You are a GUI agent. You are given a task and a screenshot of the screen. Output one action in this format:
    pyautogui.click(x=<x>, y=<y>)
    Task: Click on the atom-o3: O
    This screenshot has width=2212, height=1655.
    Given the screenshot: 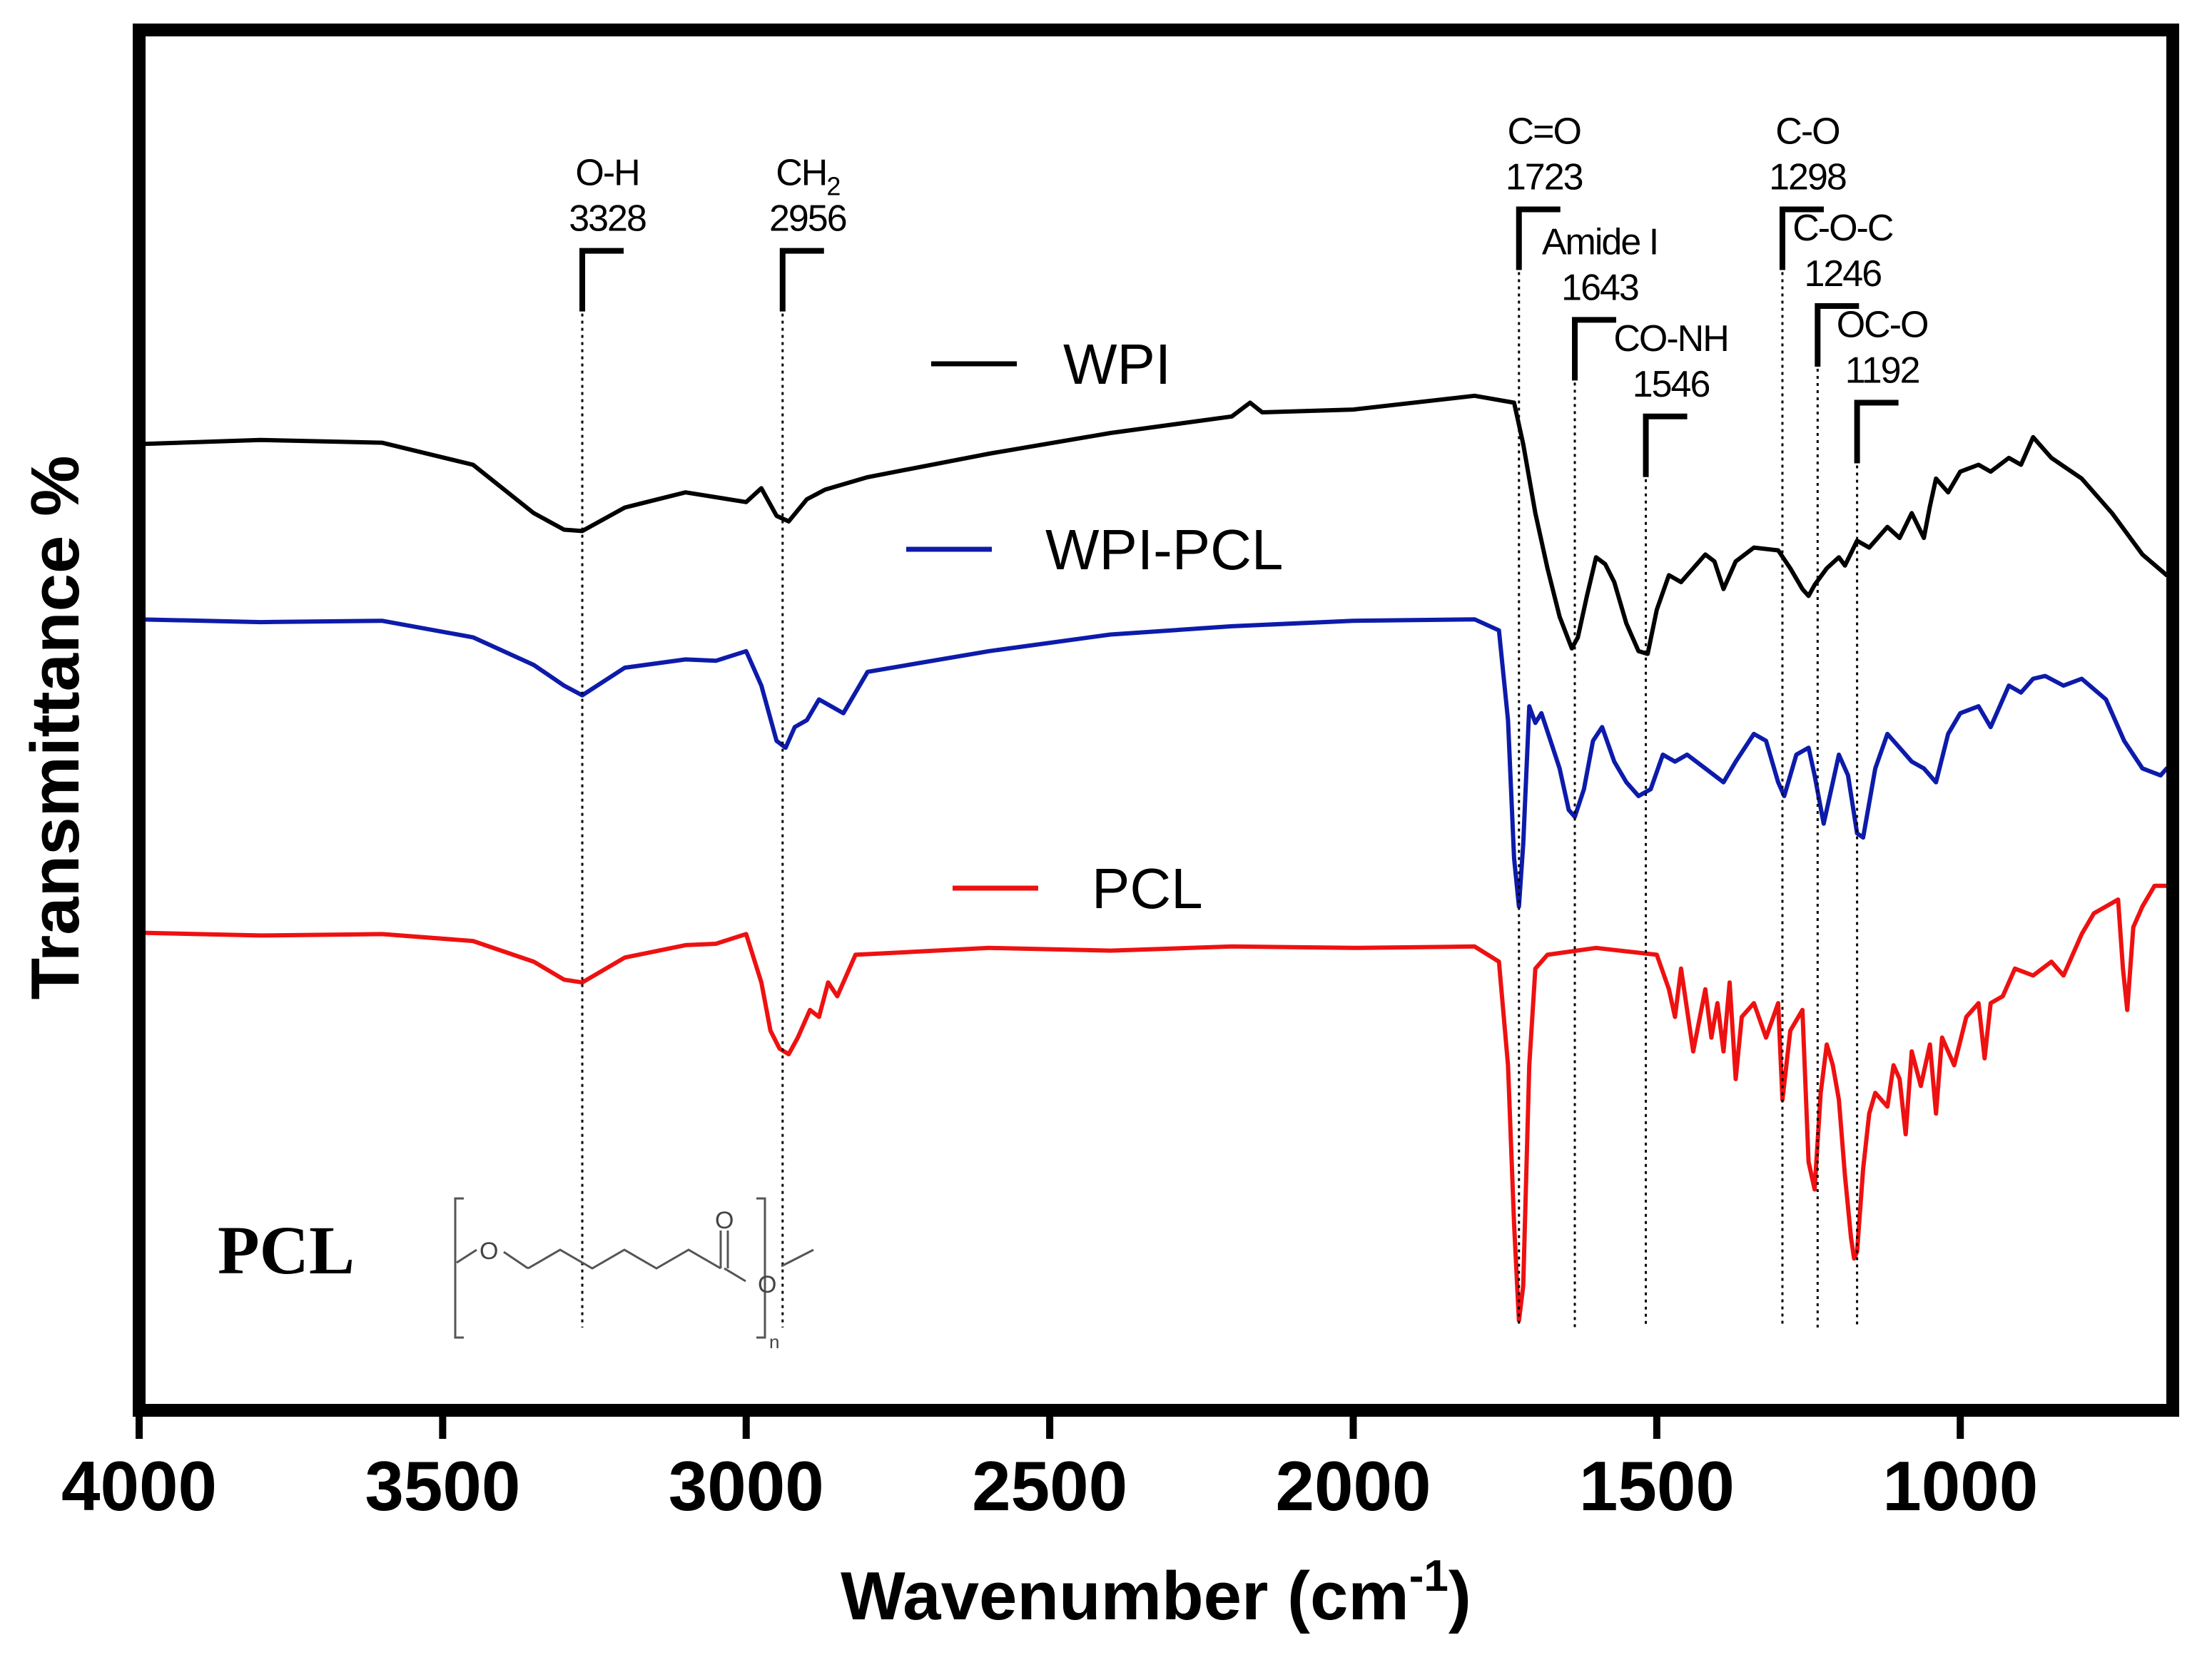 What is the action you would take?
    pyautogui.click(x=767, y=1284)
    